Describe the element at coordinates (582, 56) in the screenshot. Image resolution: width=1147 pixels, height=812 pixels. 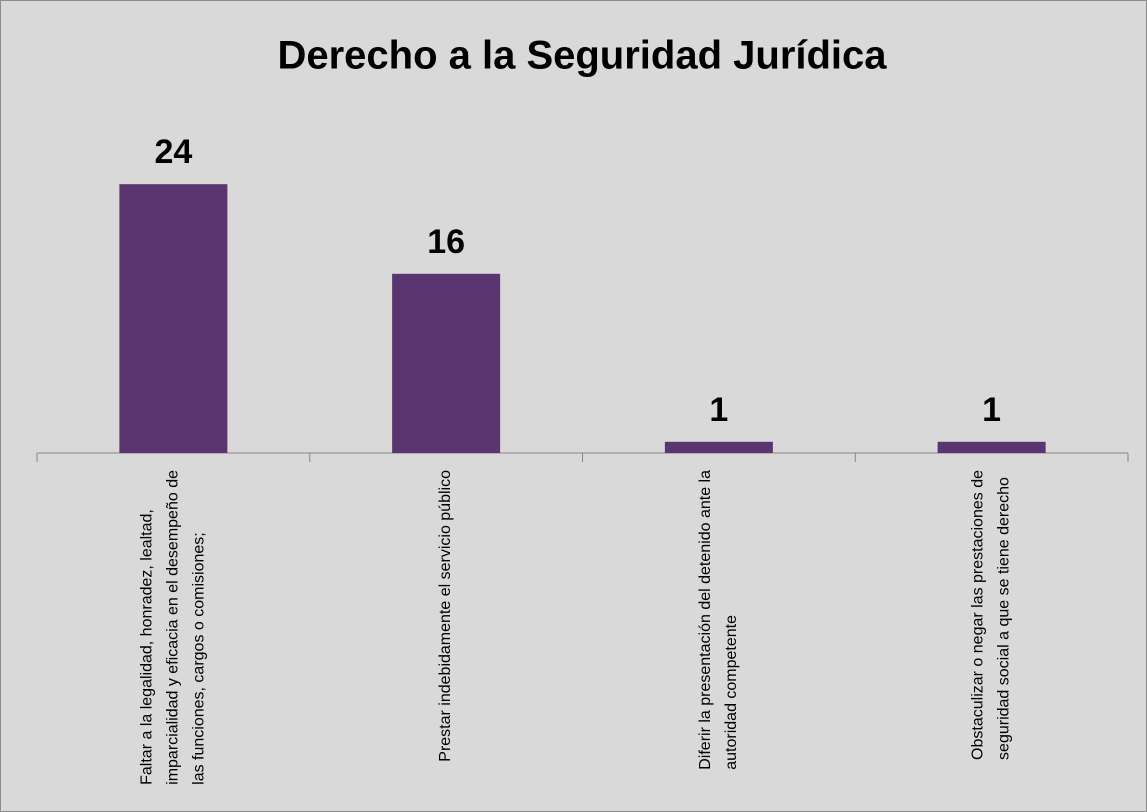
I see `chart-title: Derecho a la Seguridad Jurídica` at that location.